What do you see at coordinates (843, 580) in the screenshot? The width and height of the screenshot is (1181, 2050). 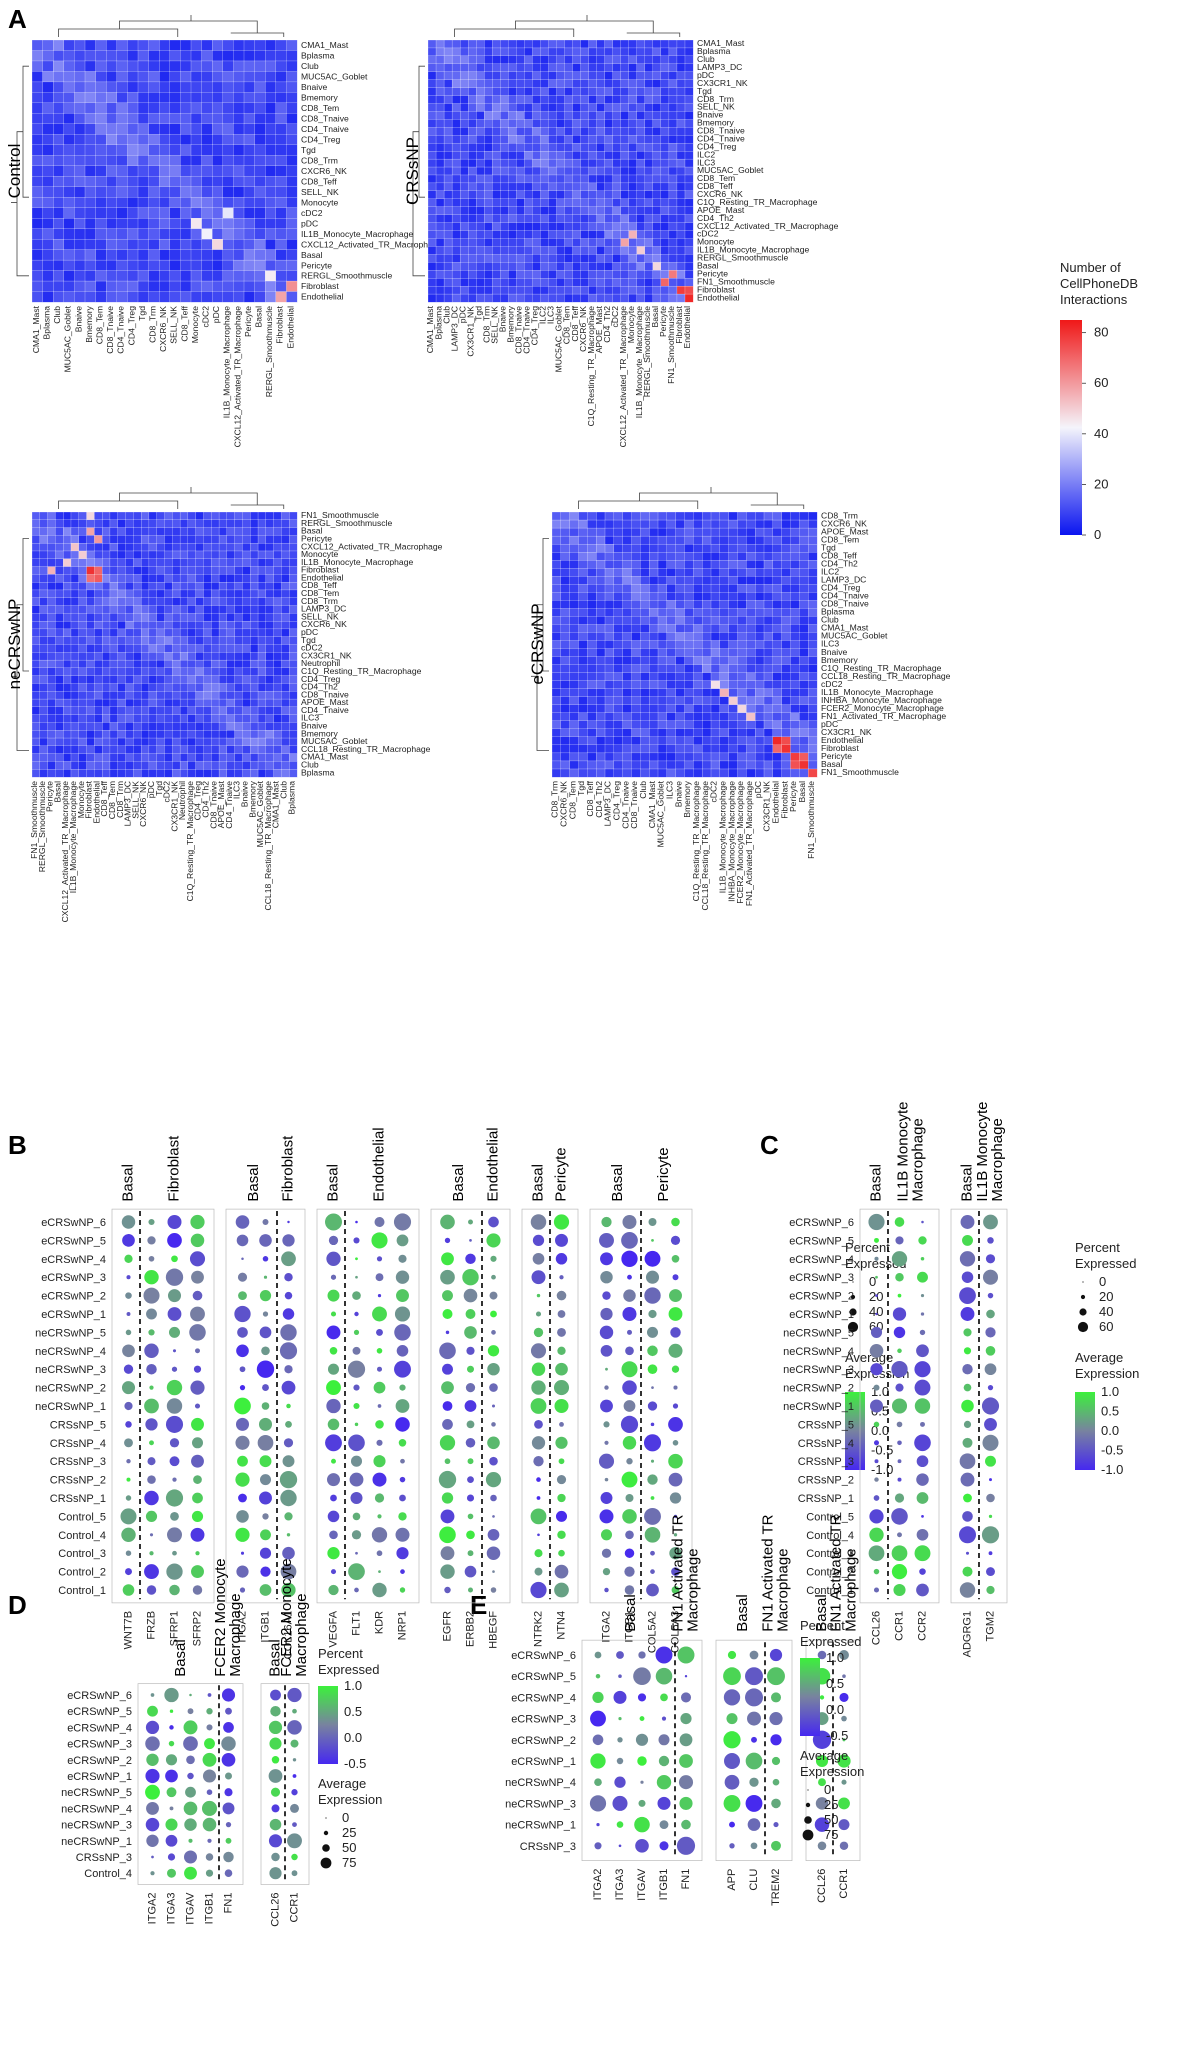 I see `heatmap-row-label: LAMP3_DC` at bounding box center [843, 580].